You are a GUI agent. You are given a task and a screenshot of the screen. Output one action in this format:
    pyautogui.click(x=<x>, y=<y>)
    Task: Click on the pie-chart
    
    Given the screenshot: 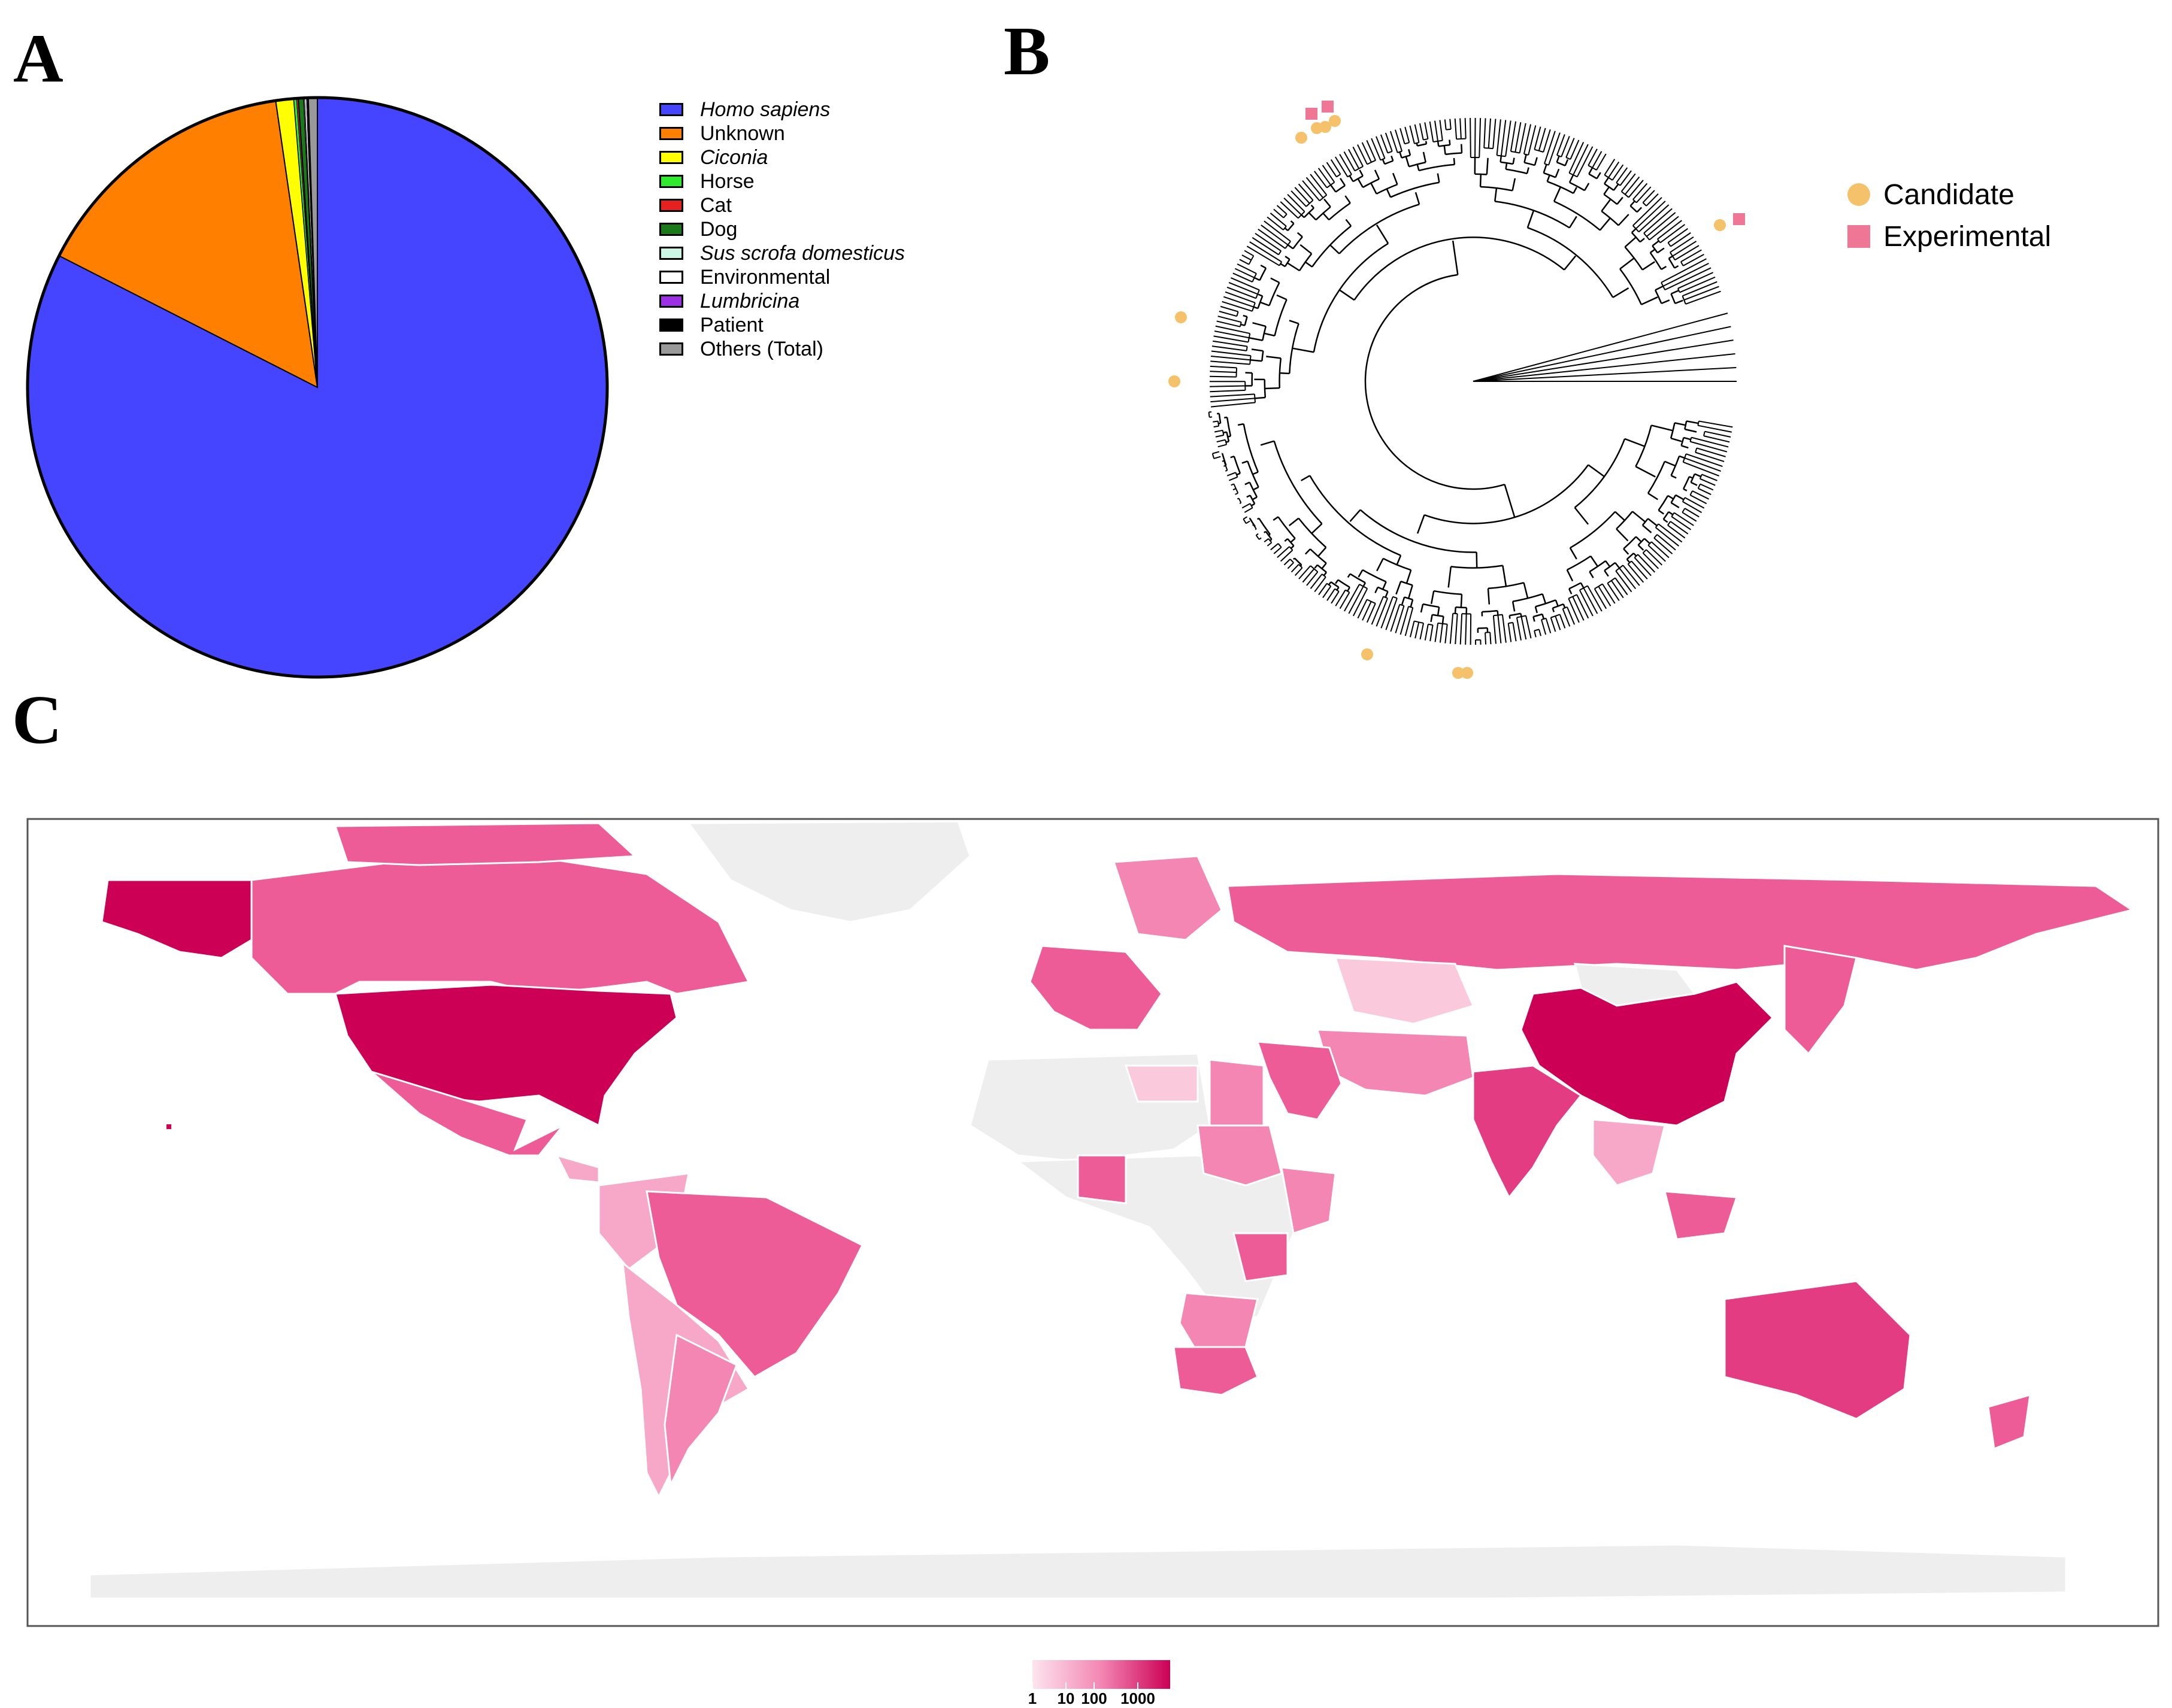 What is the action you would take?
    pyautogui.click(x=317, y=387)
    